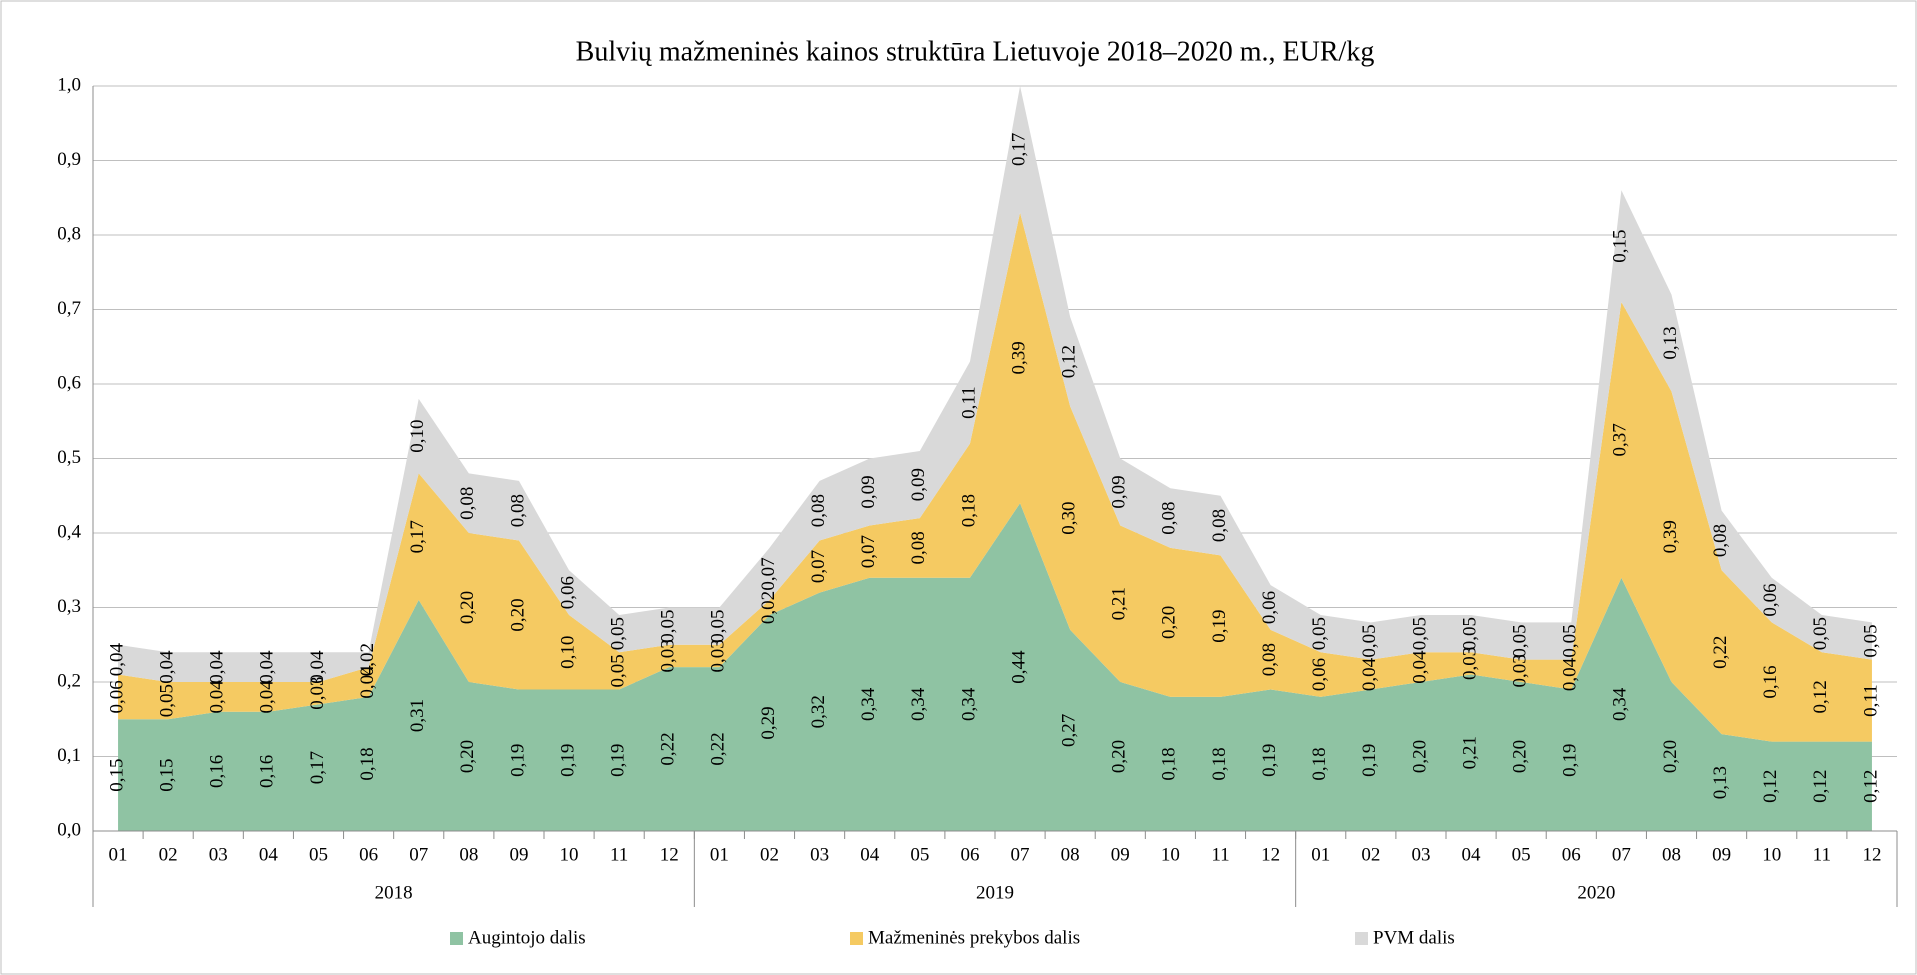 The height and width of the screenshot is (975, 1917). What do you see at coordinates (69, 382) in the screenshot?
I see `y-tick-label: 0,6` at bounding box center [69, 382].